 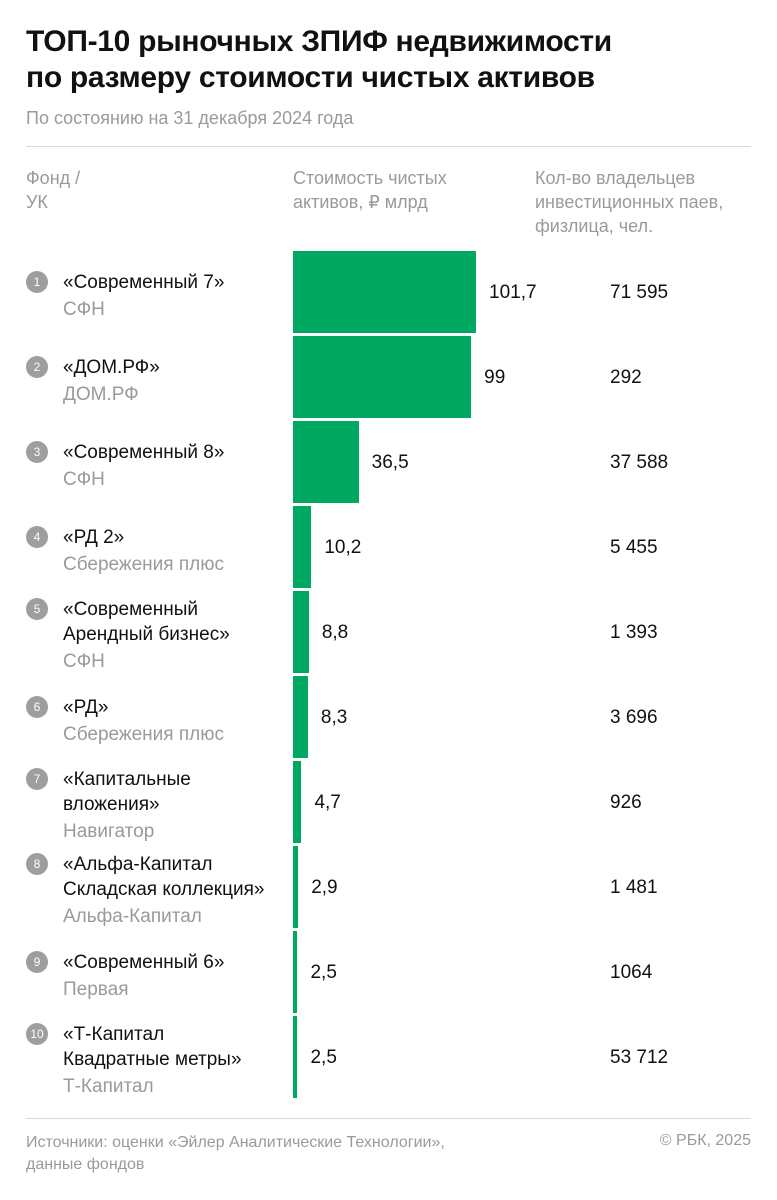 I want to click on nav-value-label: 8,3, so click(x=334, y=717).